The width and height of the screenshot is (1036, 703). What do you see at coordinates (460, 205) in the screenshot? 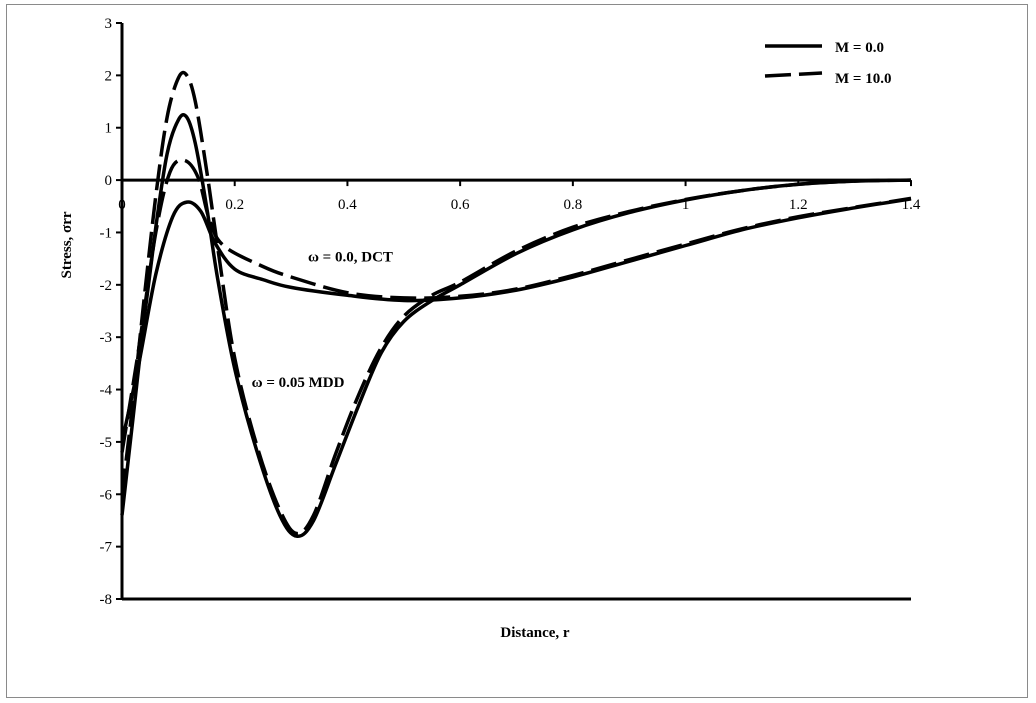
I see `x-tick-label: 0.6` at bounding box center [460, 205].